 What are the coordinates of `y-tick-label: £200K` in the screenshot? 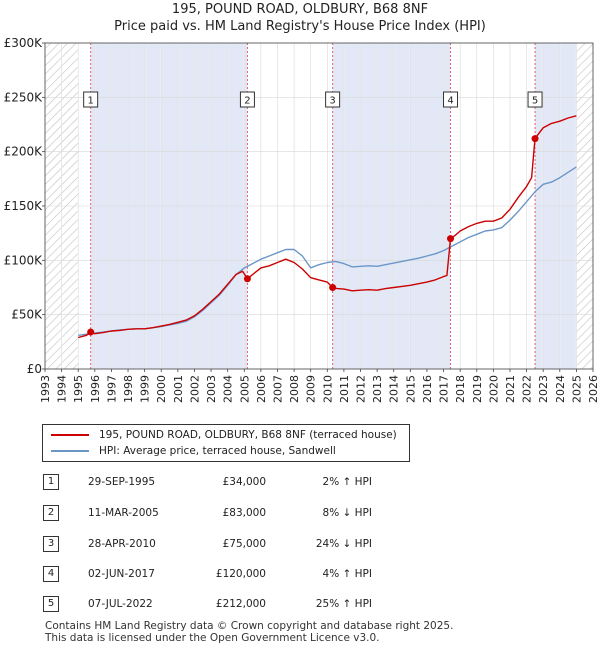 It's located at (24, 152).